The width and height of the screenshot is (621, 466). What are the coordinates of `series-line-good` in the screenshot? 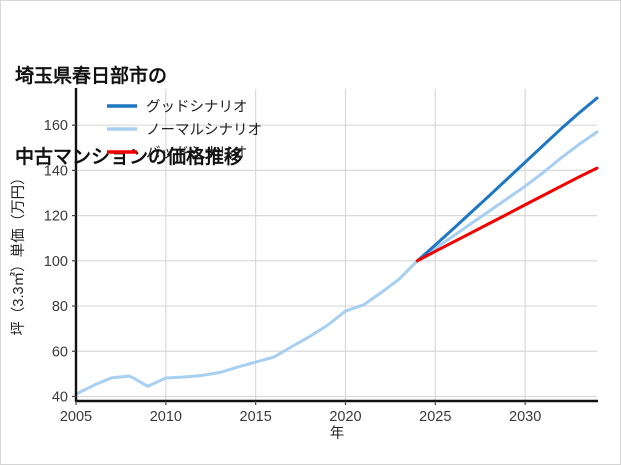 It's located at (507, 179).